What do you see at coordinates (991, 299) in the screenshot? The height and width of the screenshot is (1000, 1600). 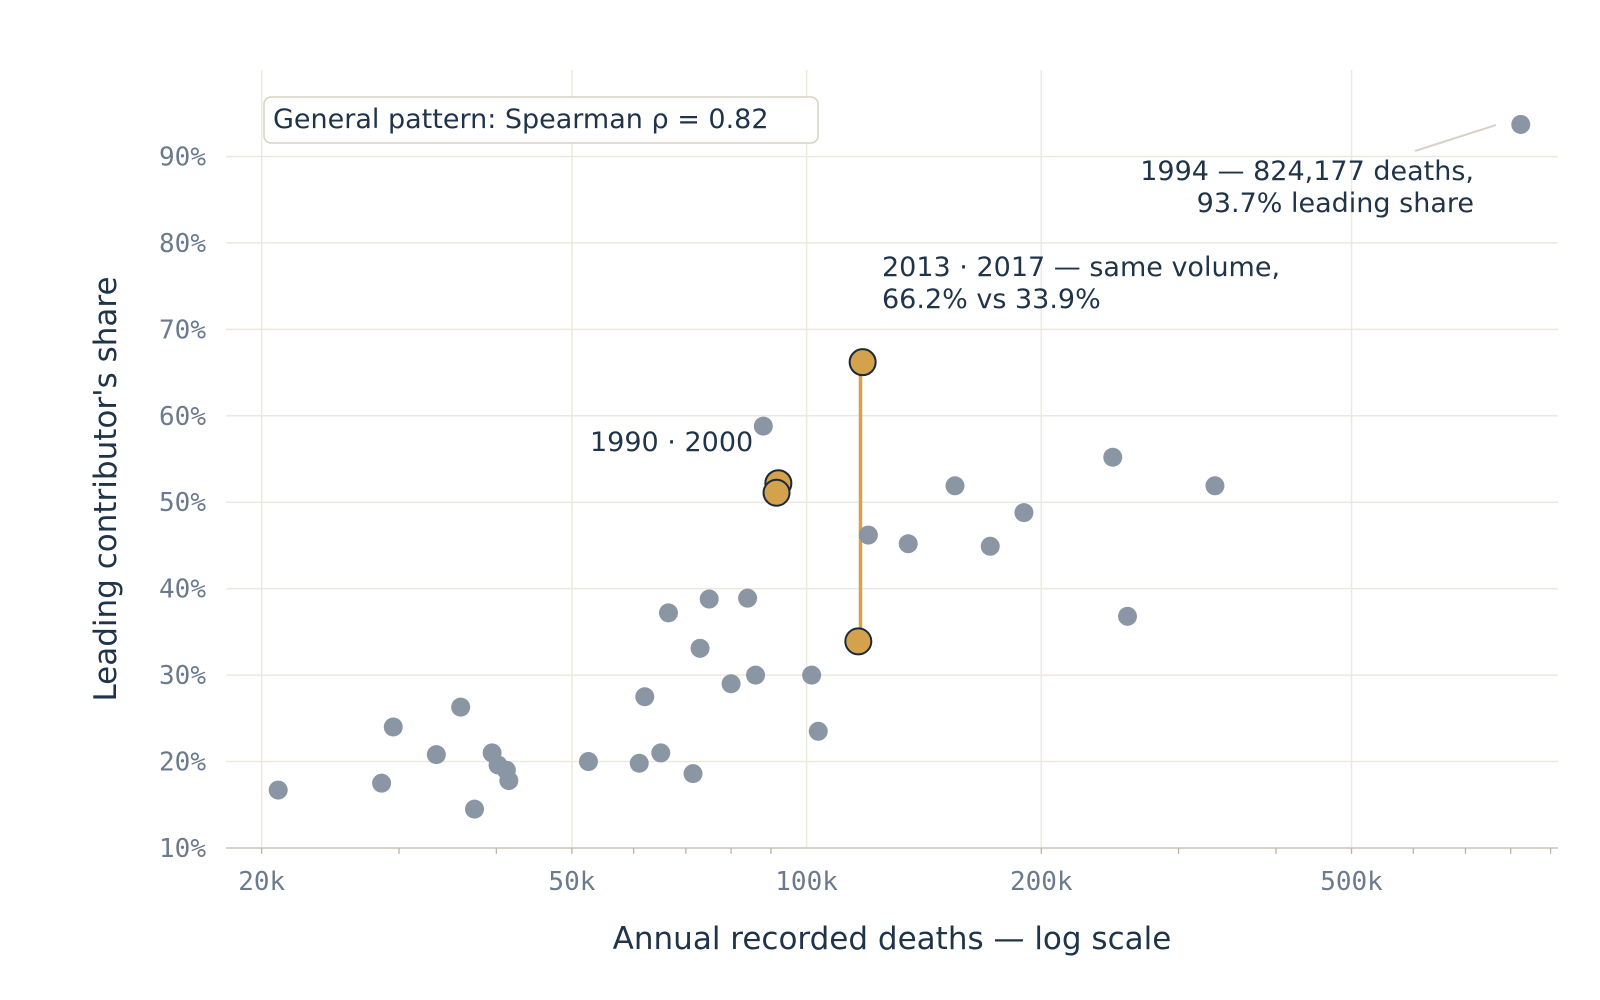 I see `same-volume-label-line2: 66.2% vs 33.9%` at bounding box center [991, 299].